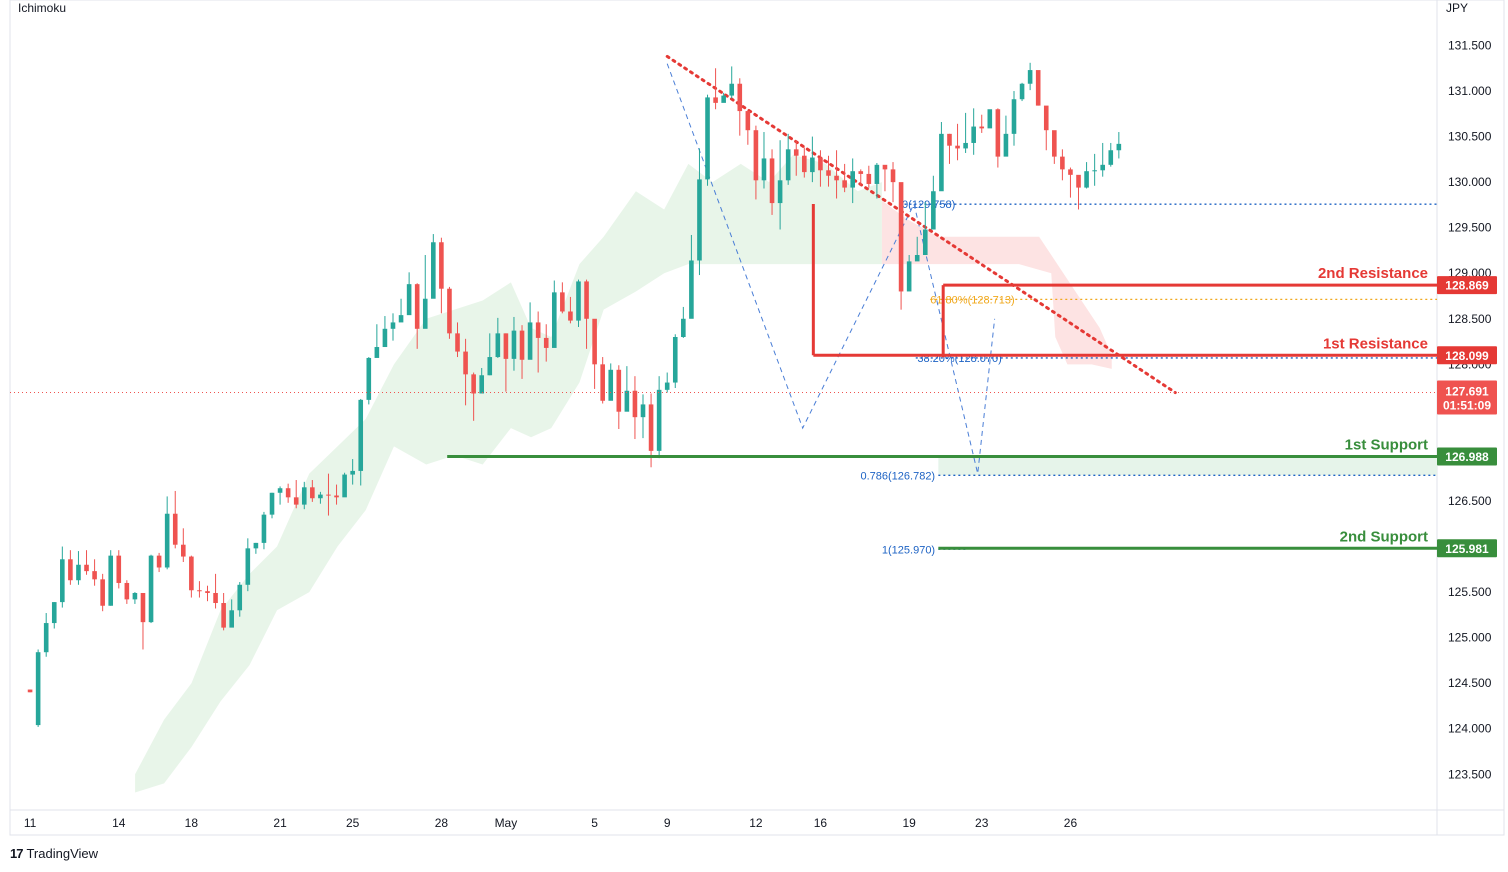 The height and width of the screenshot is (872, 1508). I want to click on level-name: 1st Resistance, so click(1375, 343).